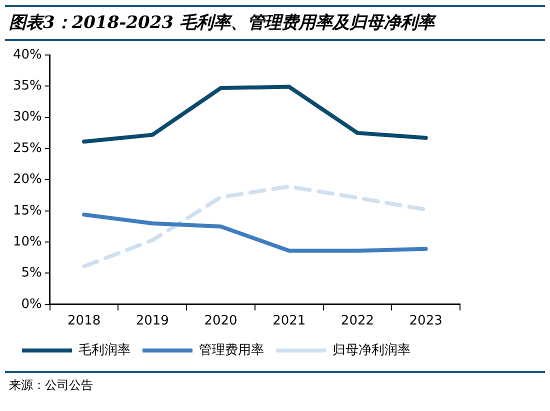  Describe the element at coordinates (27, 148) in the screenshot. I see `y-tick-label: 25%` at that location.